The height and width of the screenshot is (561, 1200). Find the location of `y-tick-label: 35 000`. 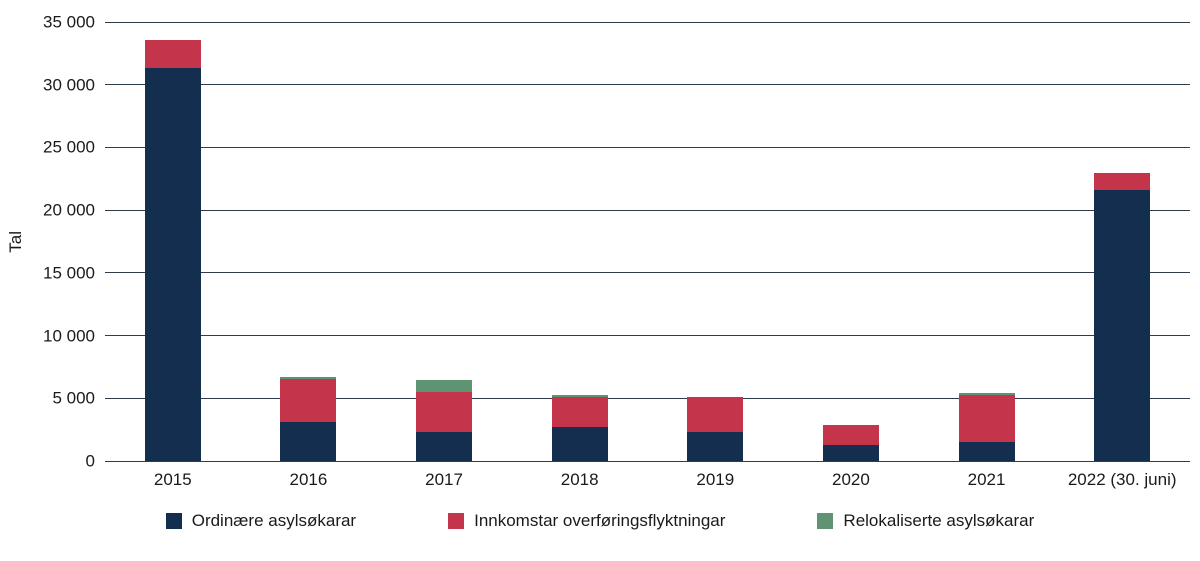

y-tick-label: 35 000 is located at coordinates (69, 22).